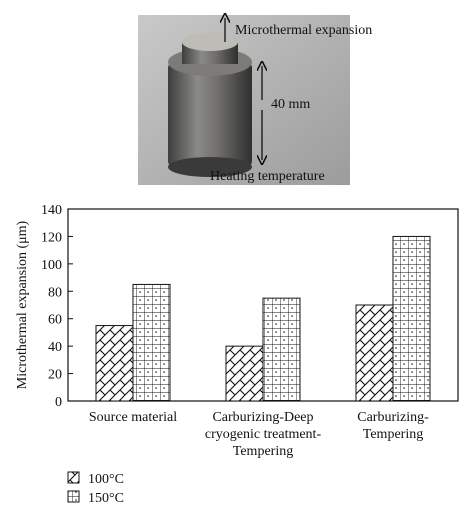 This screenshot has height=529, width=474. Describe the element at coordinates (303, 30) in the screenshot. I see `annotation: Microthermal expansion` at that location.